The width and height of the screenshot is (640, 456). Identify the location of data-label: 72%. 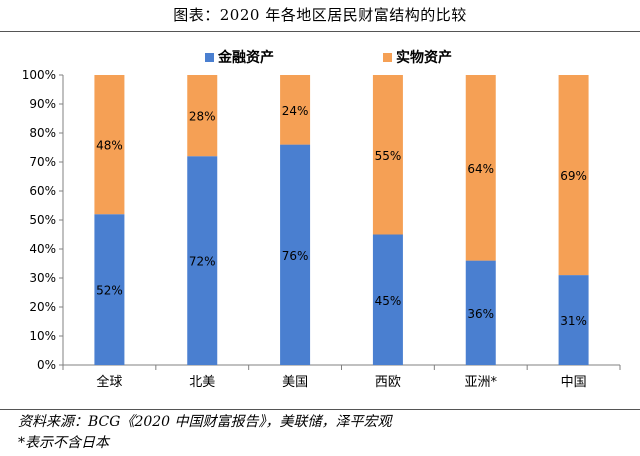
(202, 262).